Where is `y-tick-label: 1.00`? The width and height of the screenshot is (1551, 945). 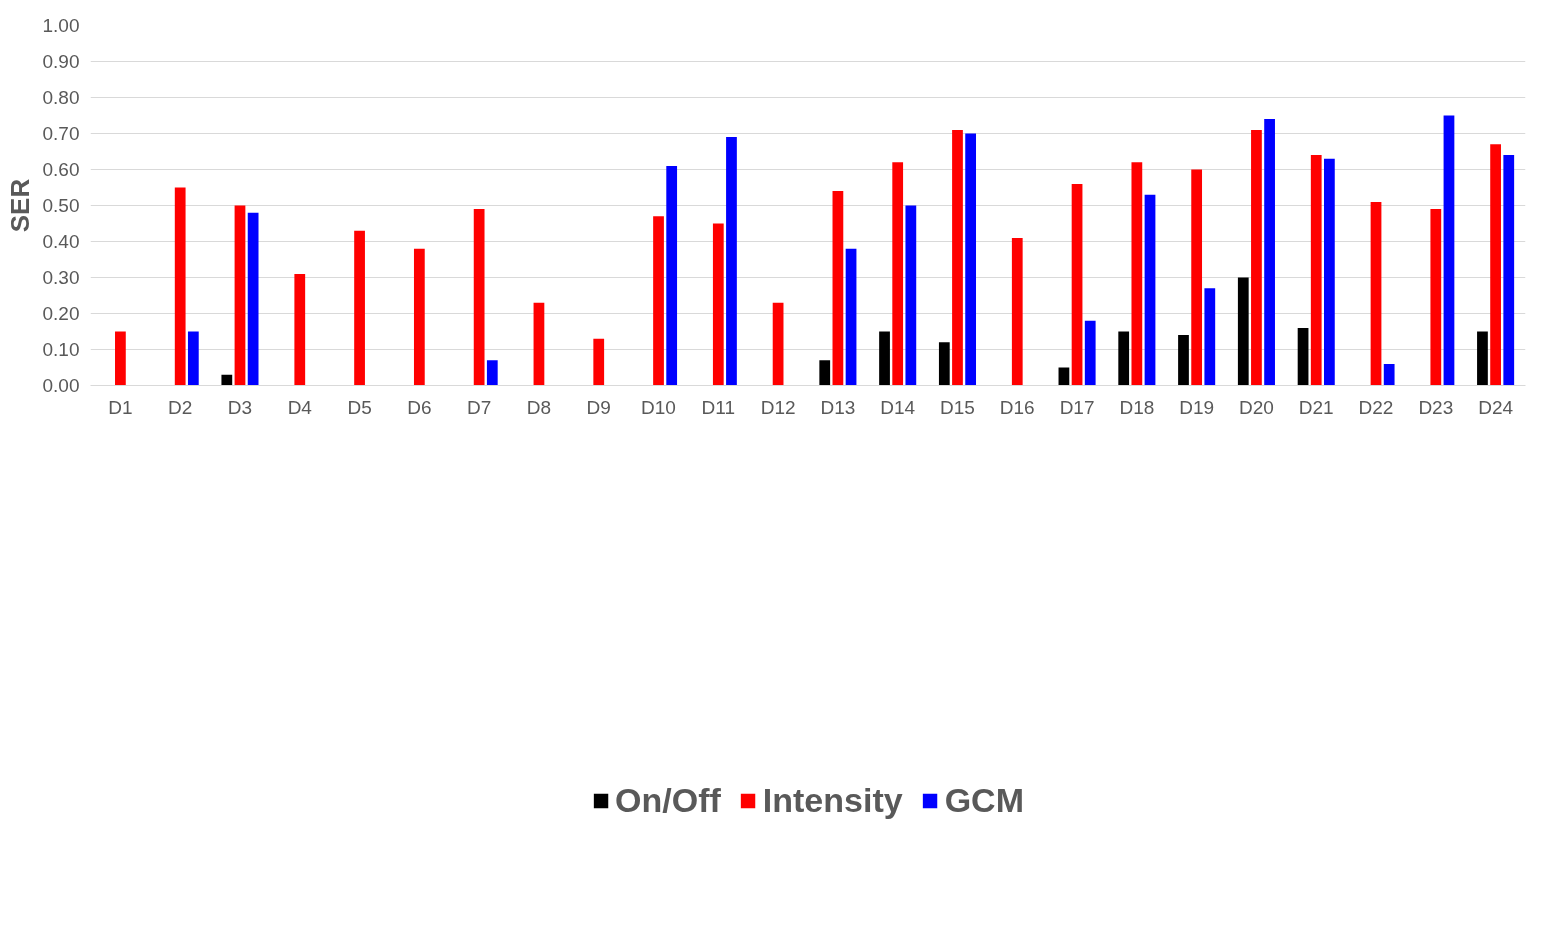 y-tick-label: 1.00 is located at coordinates (61, 25).